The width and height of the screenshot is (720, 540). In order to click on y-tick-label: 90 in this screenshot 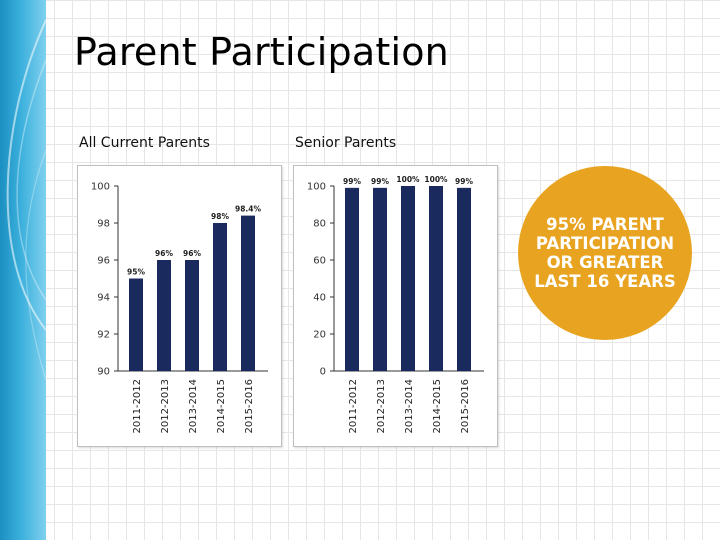, I will do `click(103, 372)`.